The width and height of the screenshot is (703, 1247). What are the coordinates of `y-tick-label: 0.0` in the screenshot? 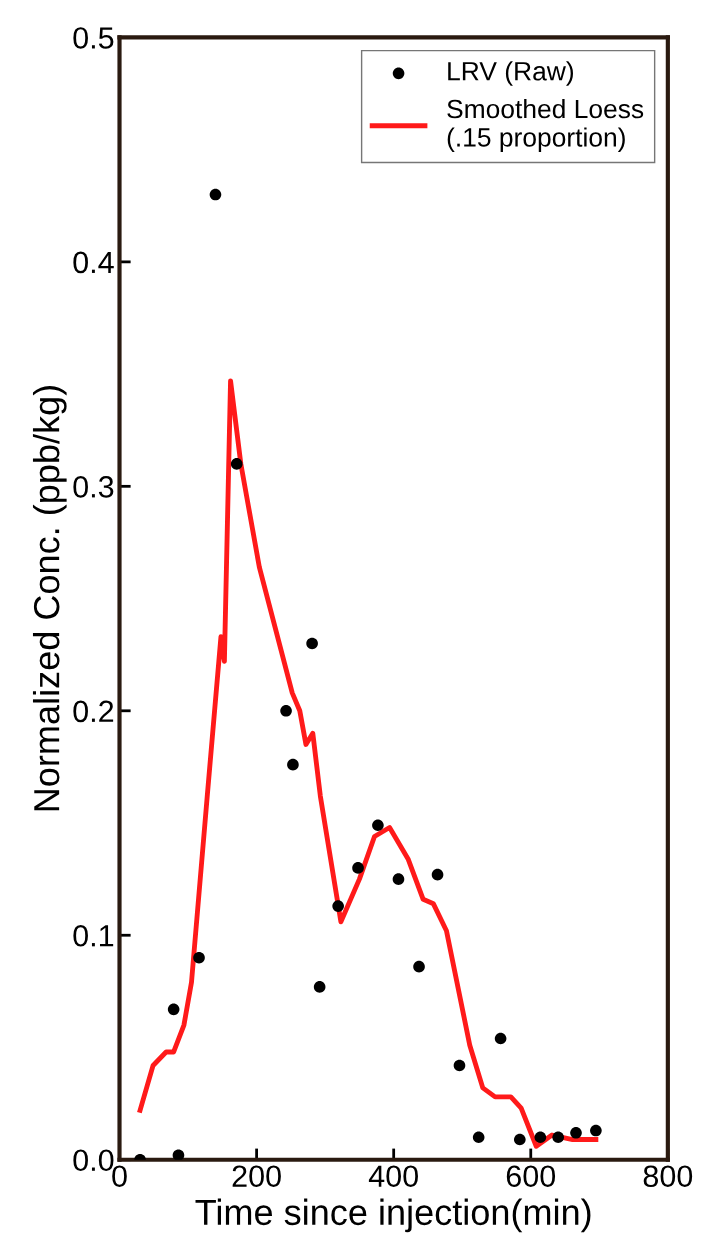 It's located at (93, 1160).